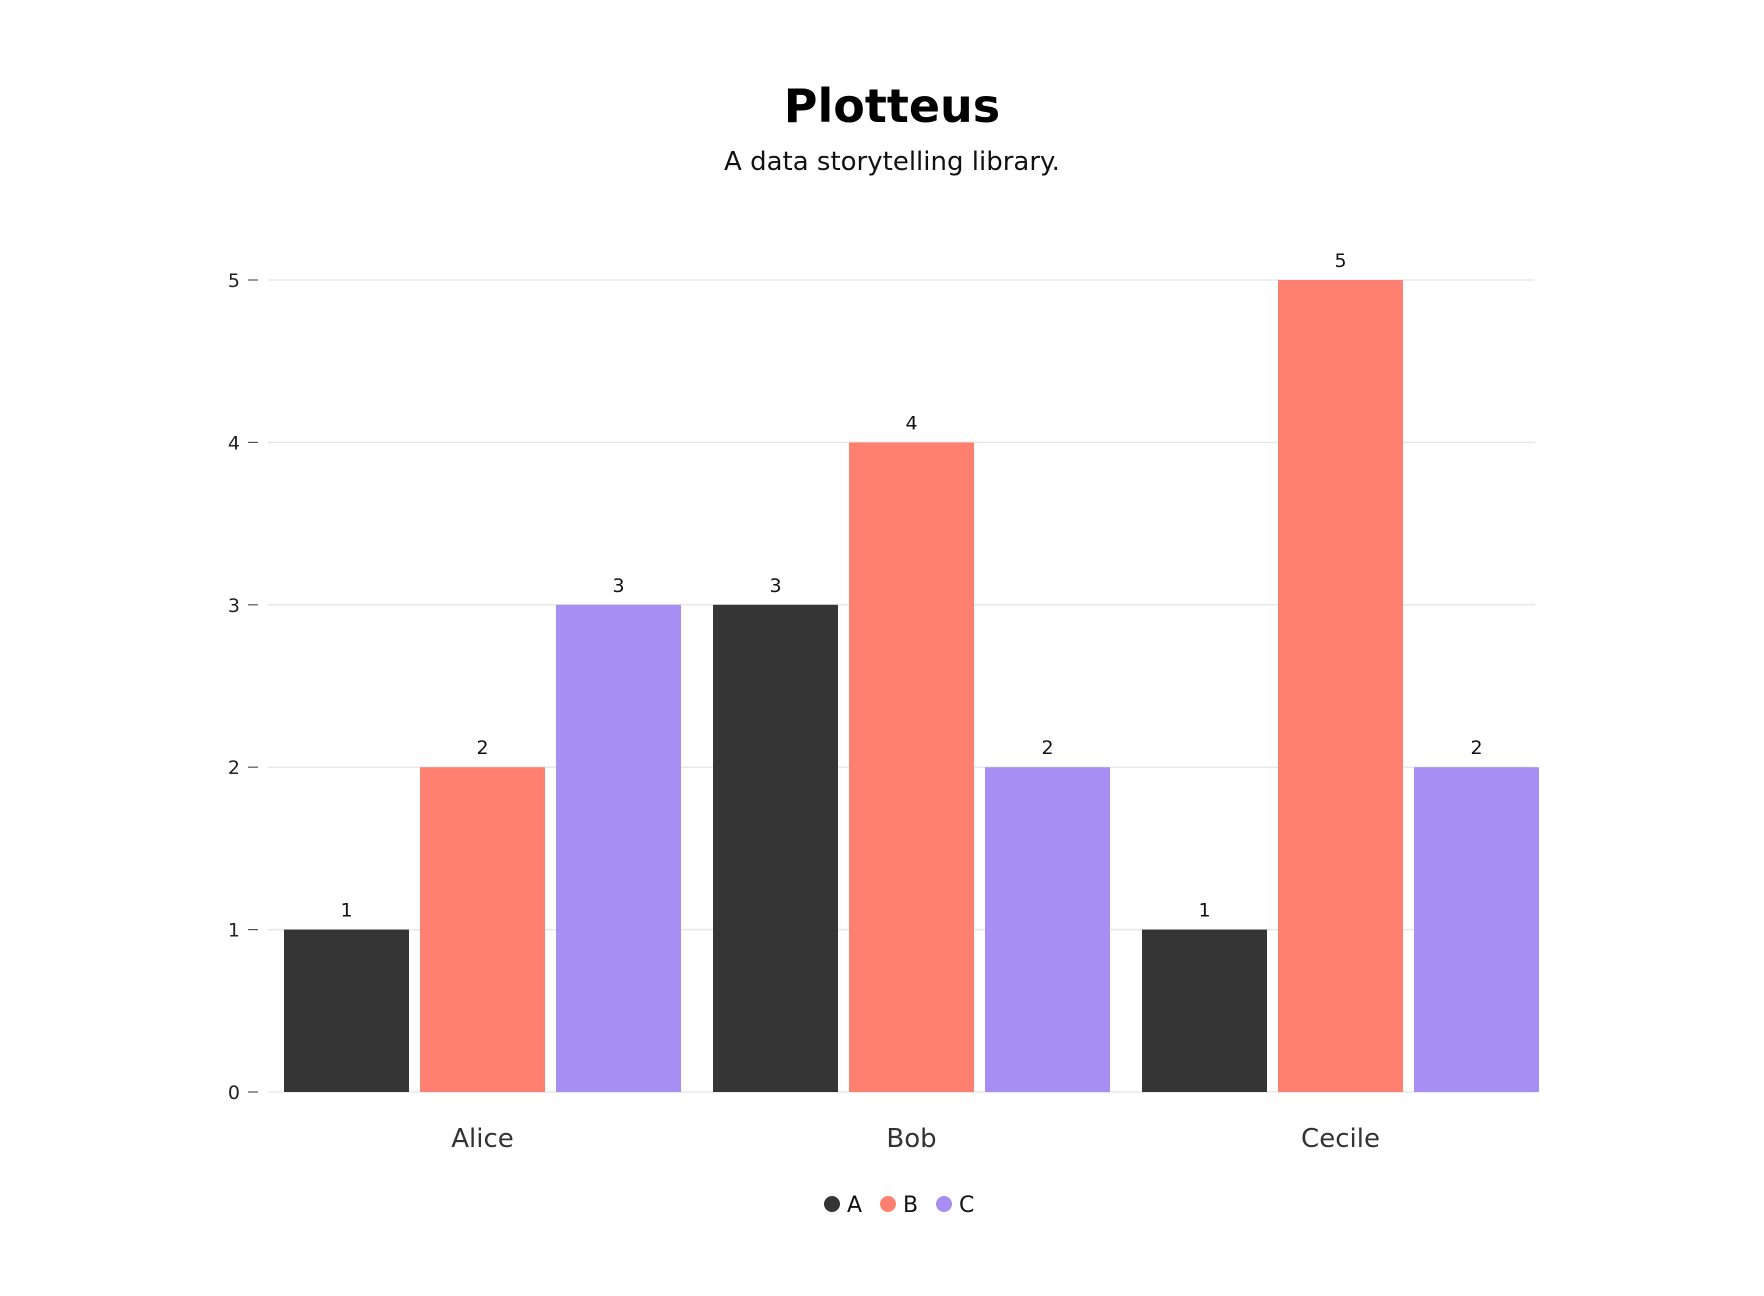 This screenshot has width=1764, height=1296. I want to click on bar-cecile-b, so click(1340, 686).